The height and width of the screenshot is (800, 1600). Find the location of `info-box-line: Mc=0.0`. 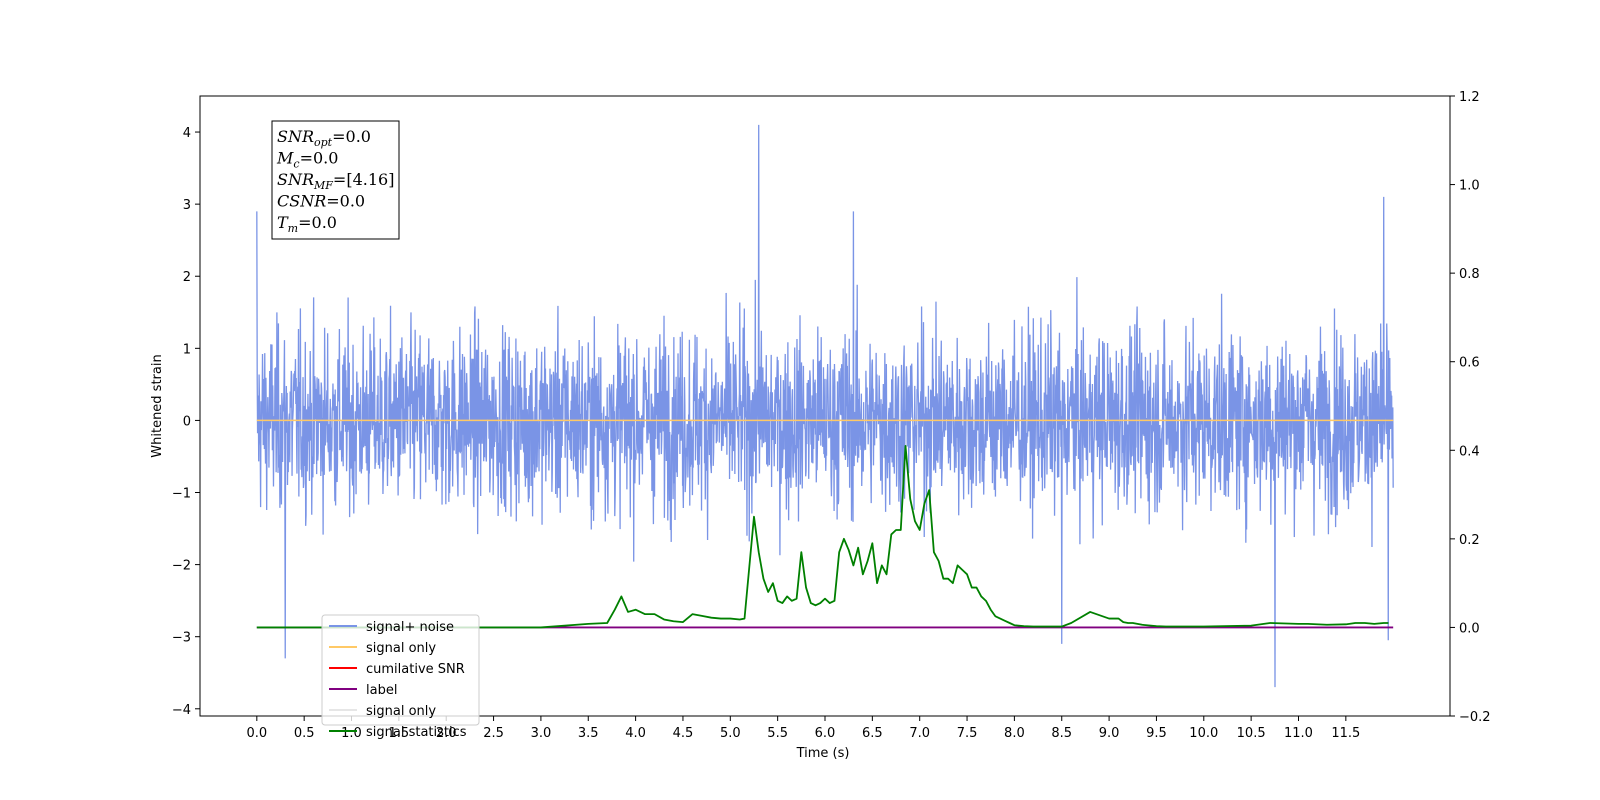

info-box-line: Mc=0.0 is located at coordinates (307, 160).